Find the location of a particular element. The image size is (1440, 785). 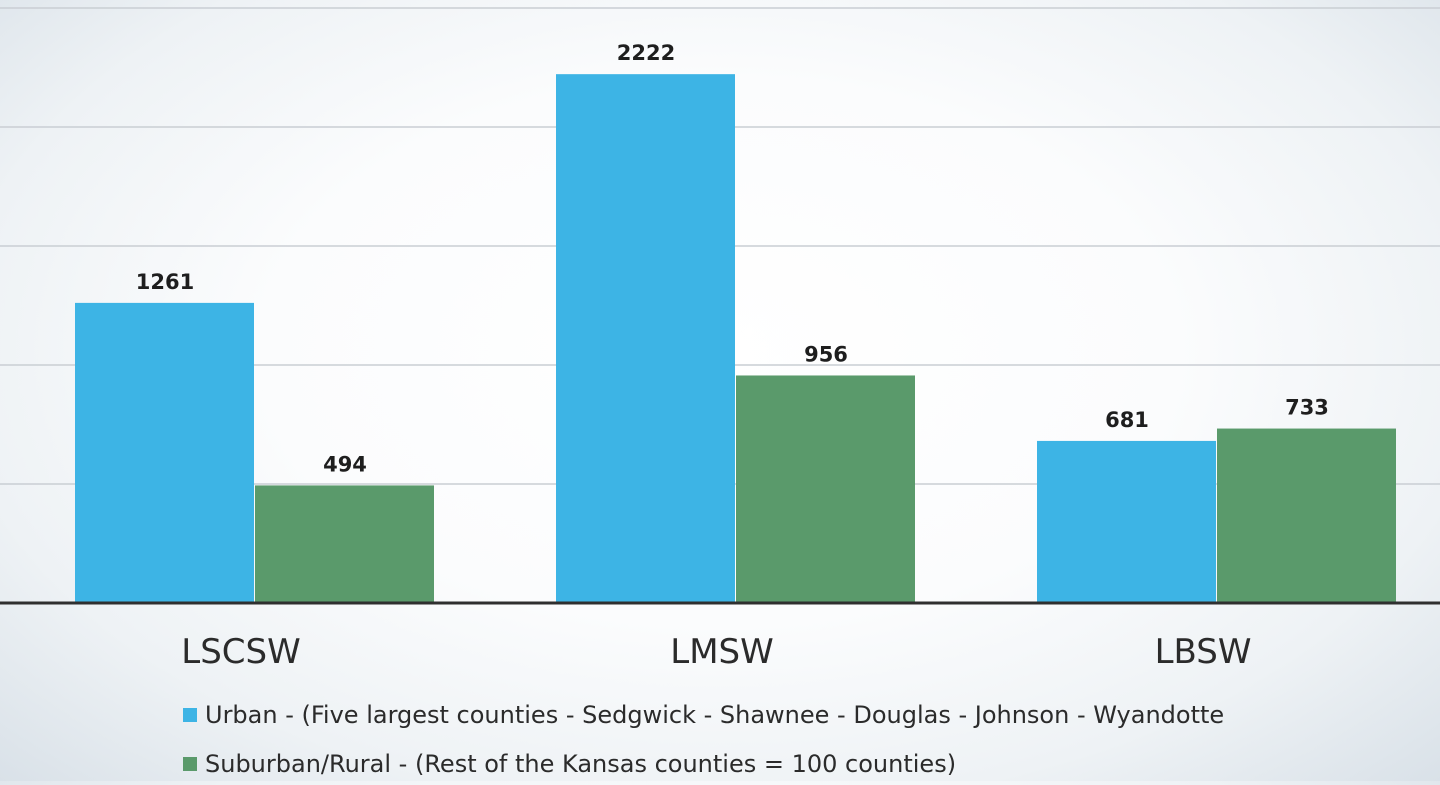

category-labels: LSCSW LMSW LBSW is located at coordinates (716, 652).